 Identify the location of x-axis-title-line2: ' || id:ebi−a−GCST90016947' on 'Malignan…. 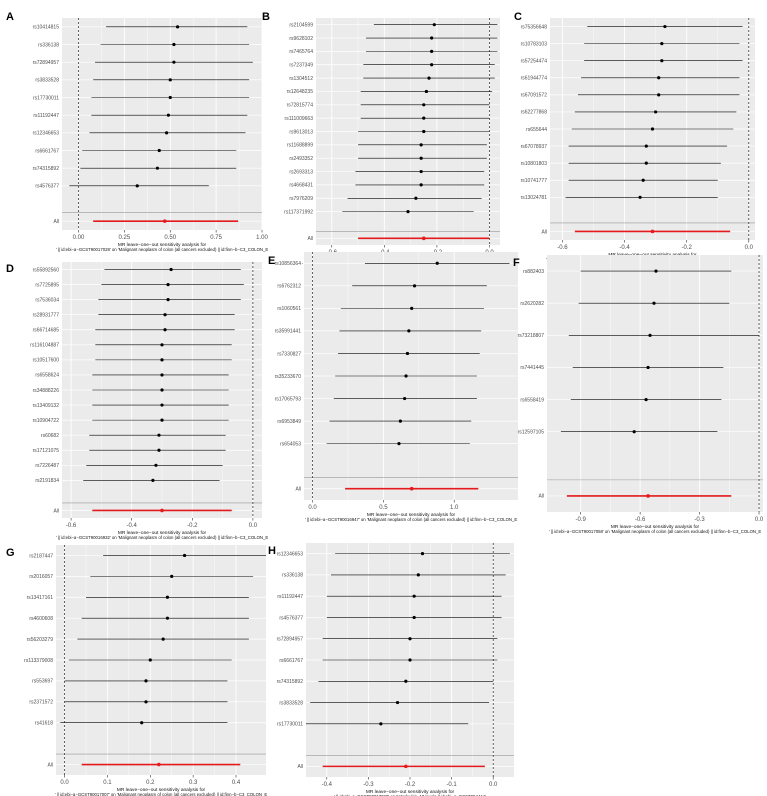
(411, 519).